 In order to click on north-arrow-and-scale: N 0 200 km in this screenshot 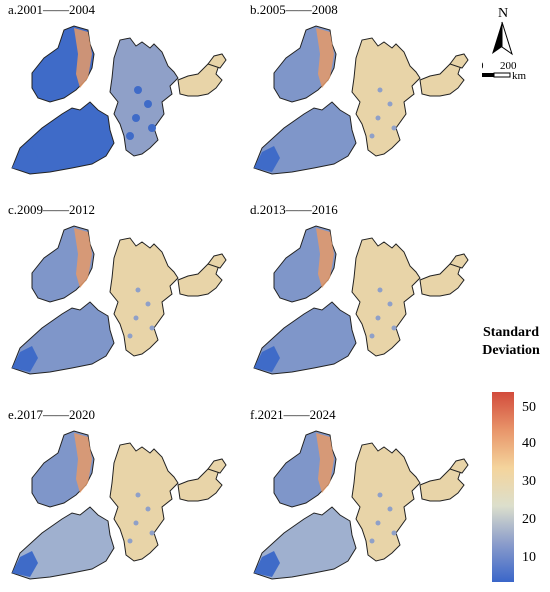, I will do `click(510, 42)`.